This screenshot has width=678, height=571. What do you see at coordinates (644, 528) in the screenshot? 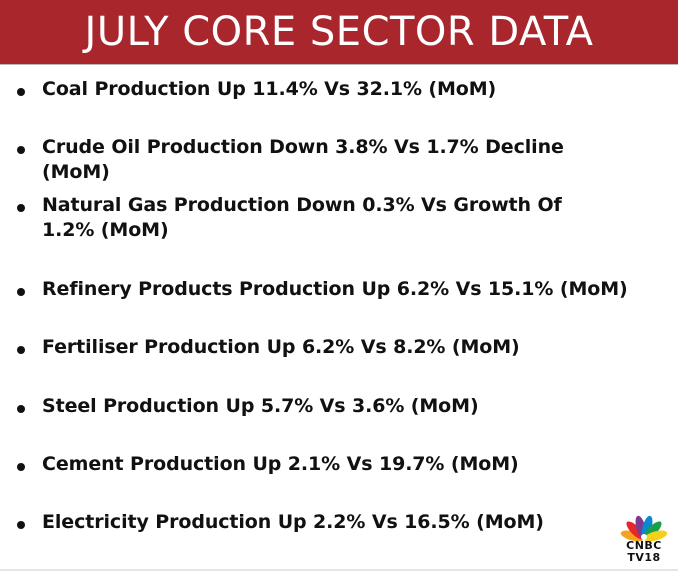
I see `peacock-icon` at bounding box center [644, 528].